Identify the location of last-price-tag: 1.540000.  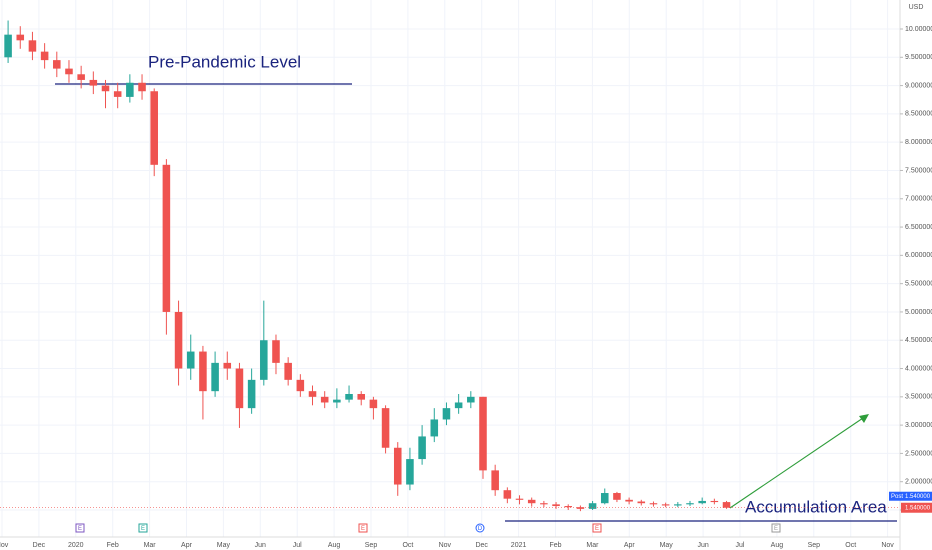
(918, 508).